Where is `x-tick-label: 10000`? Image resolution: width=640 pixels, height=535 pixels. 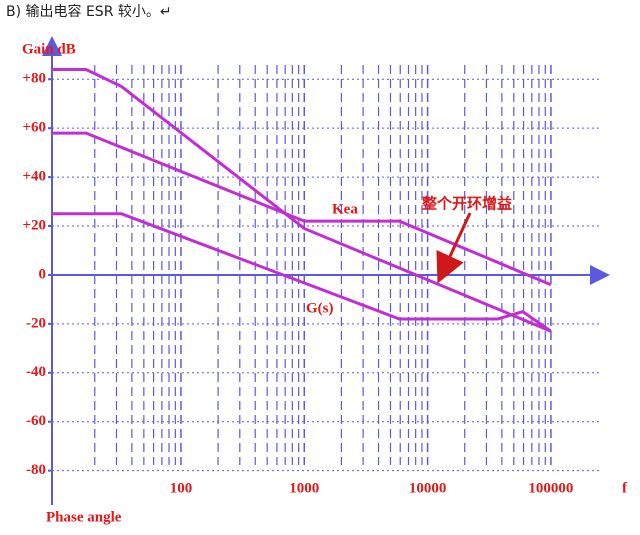 x-tick-label: 10000 is located at coordinates (428, 488).